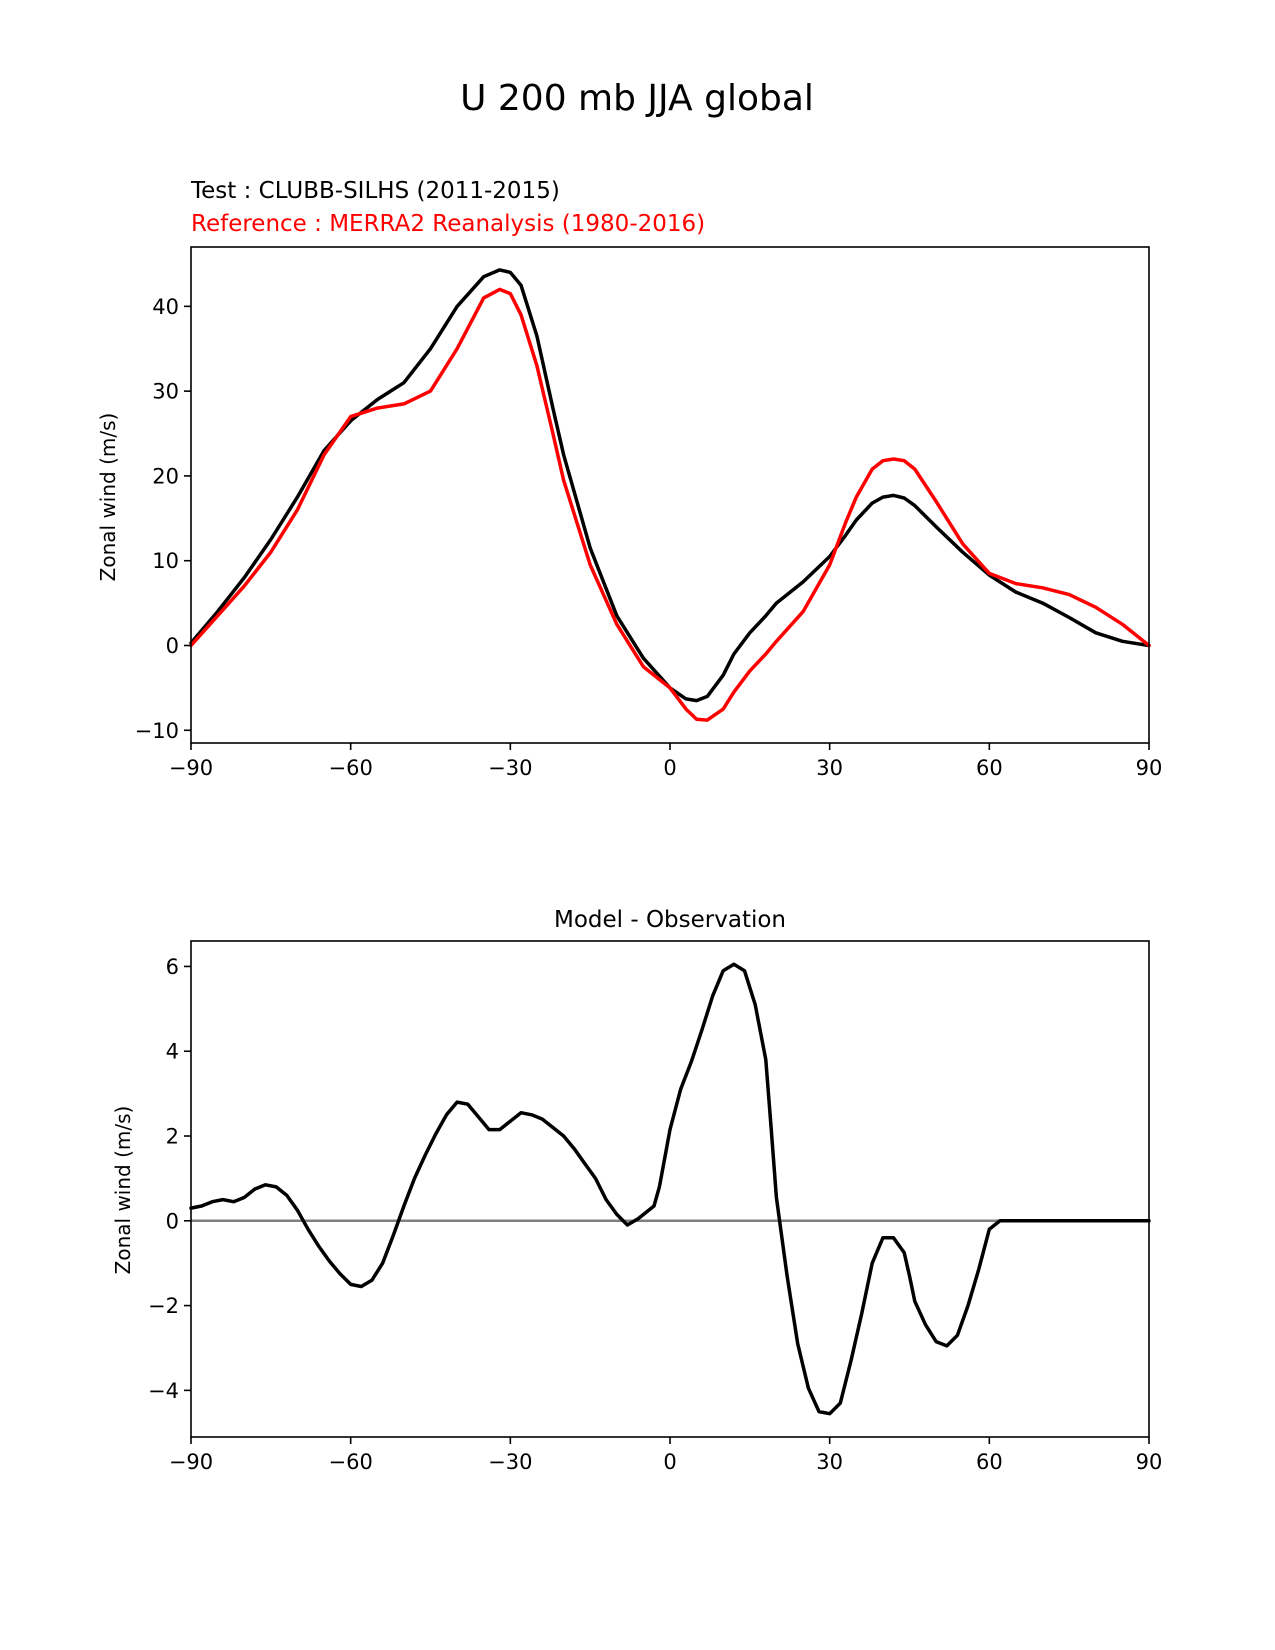 The height and width of the screenshot is (1650, 1275). What do you see at coordinates (637, 98) in the screenshot?
I see `figure-title: U 200 mb JJA global` at bounding box center [637, 98].